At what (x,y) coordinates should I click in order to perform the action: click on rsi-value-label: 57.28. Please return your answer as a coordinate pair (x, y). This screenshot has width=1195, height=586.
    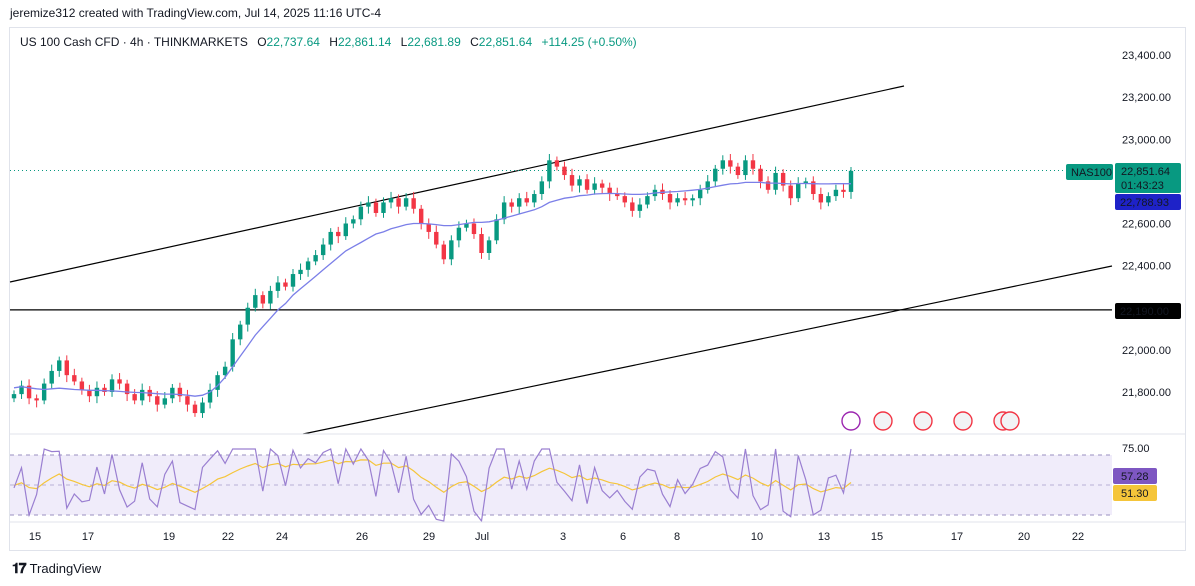
    Looking at the image, I should click on (1135, 477).